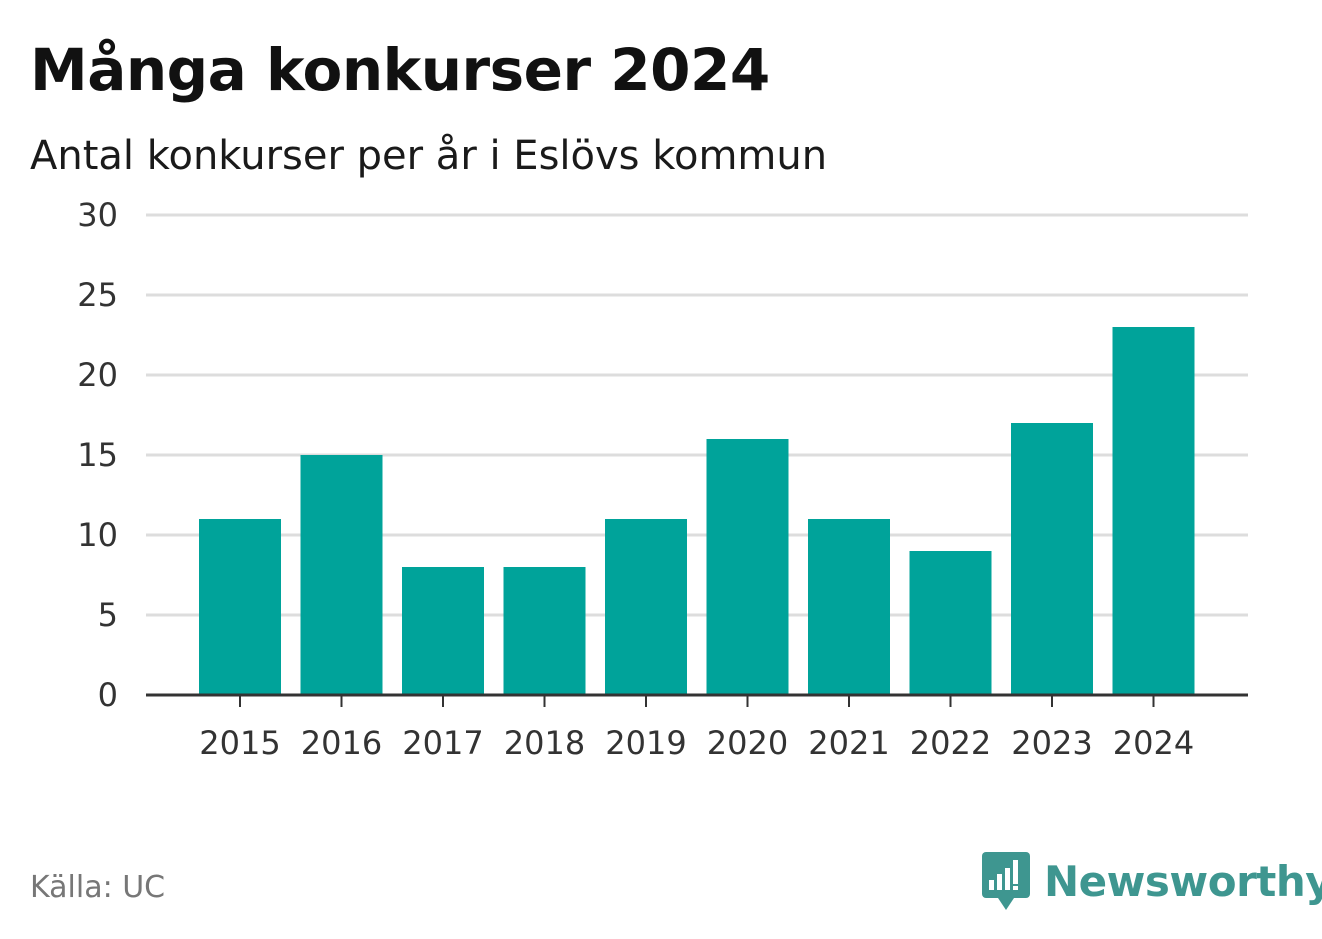 Image resolution: width=1322 pixels, height=939 pixels. Describe the element at coordinates (747, 743) in the screenshot. I see `x-tick-label: 2020` at that location.